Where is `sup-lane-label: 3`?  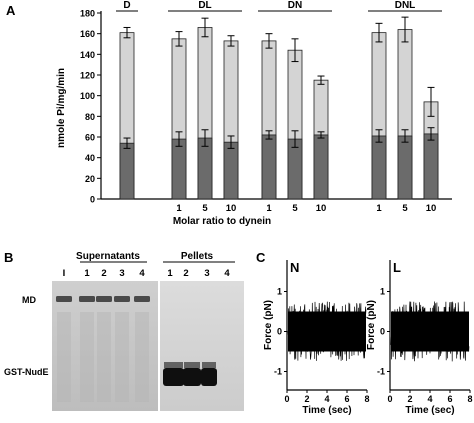 sup-lane-label: 3 is located at coordinates (121, 273).